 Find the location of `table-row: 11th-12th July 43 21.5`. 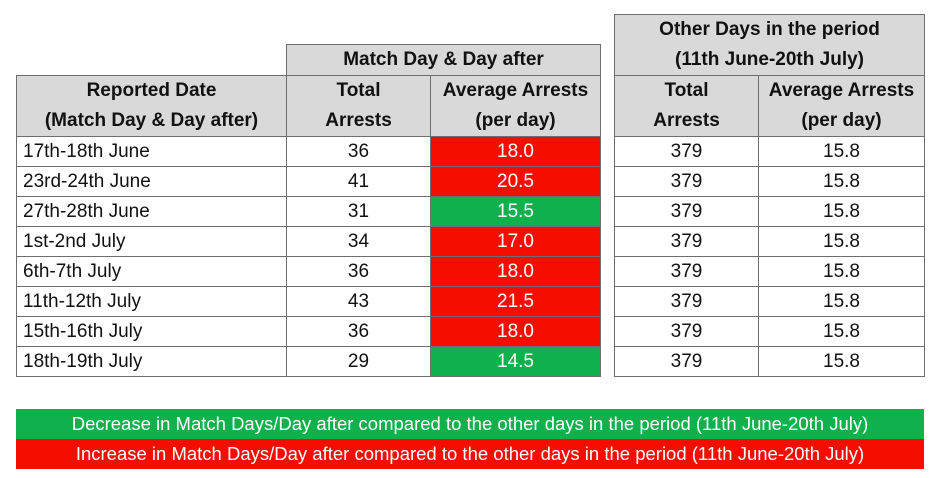

table-row: 11th-12th July 43 21.5 is located at coordinates (308, 301).